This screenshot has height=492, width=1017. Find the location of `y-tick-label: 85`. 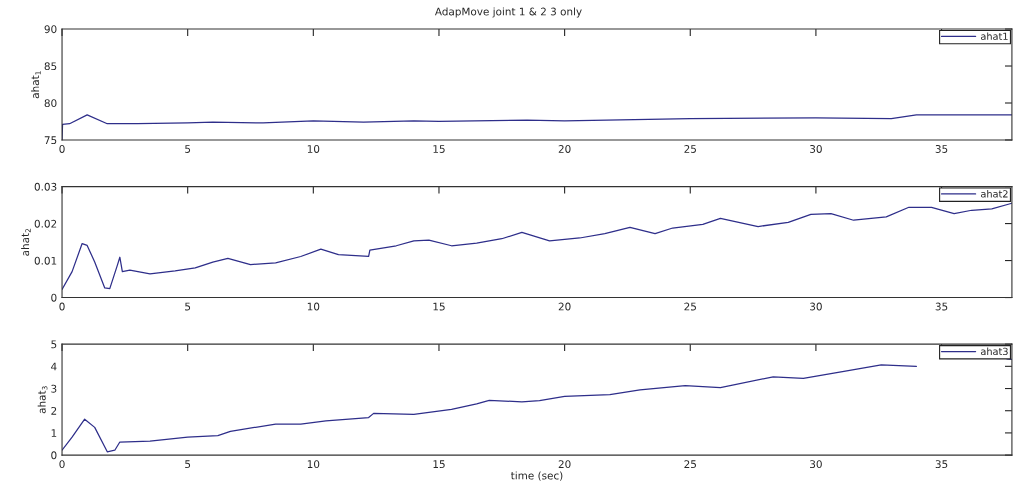

y-tick-label: 85 is located at coordinates (50, 66).